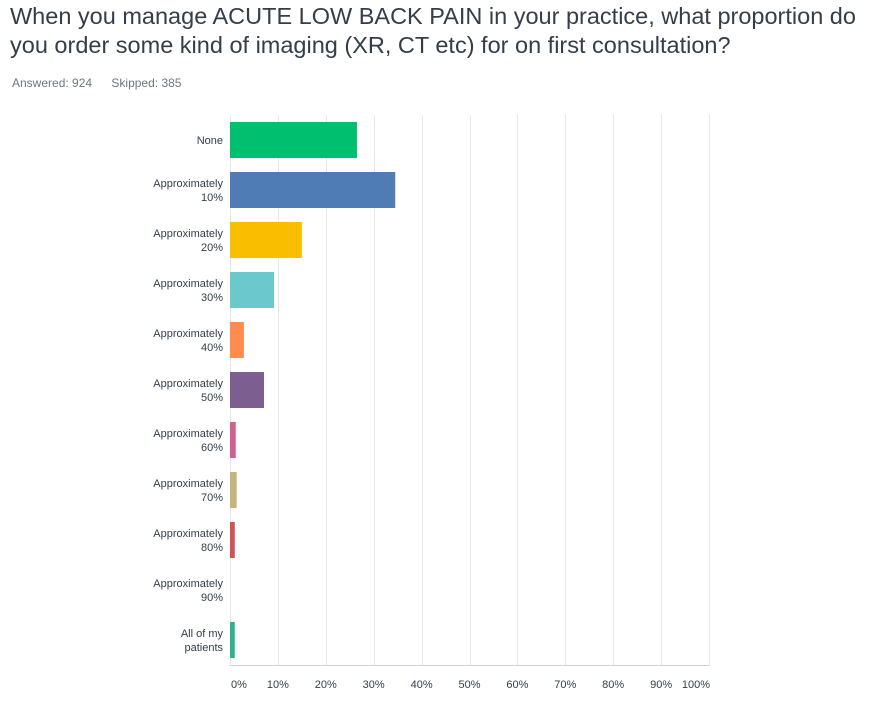  Describe the element at coordinates (203, 648) in the screenshot. I see `category-label-line: patients` at that location.